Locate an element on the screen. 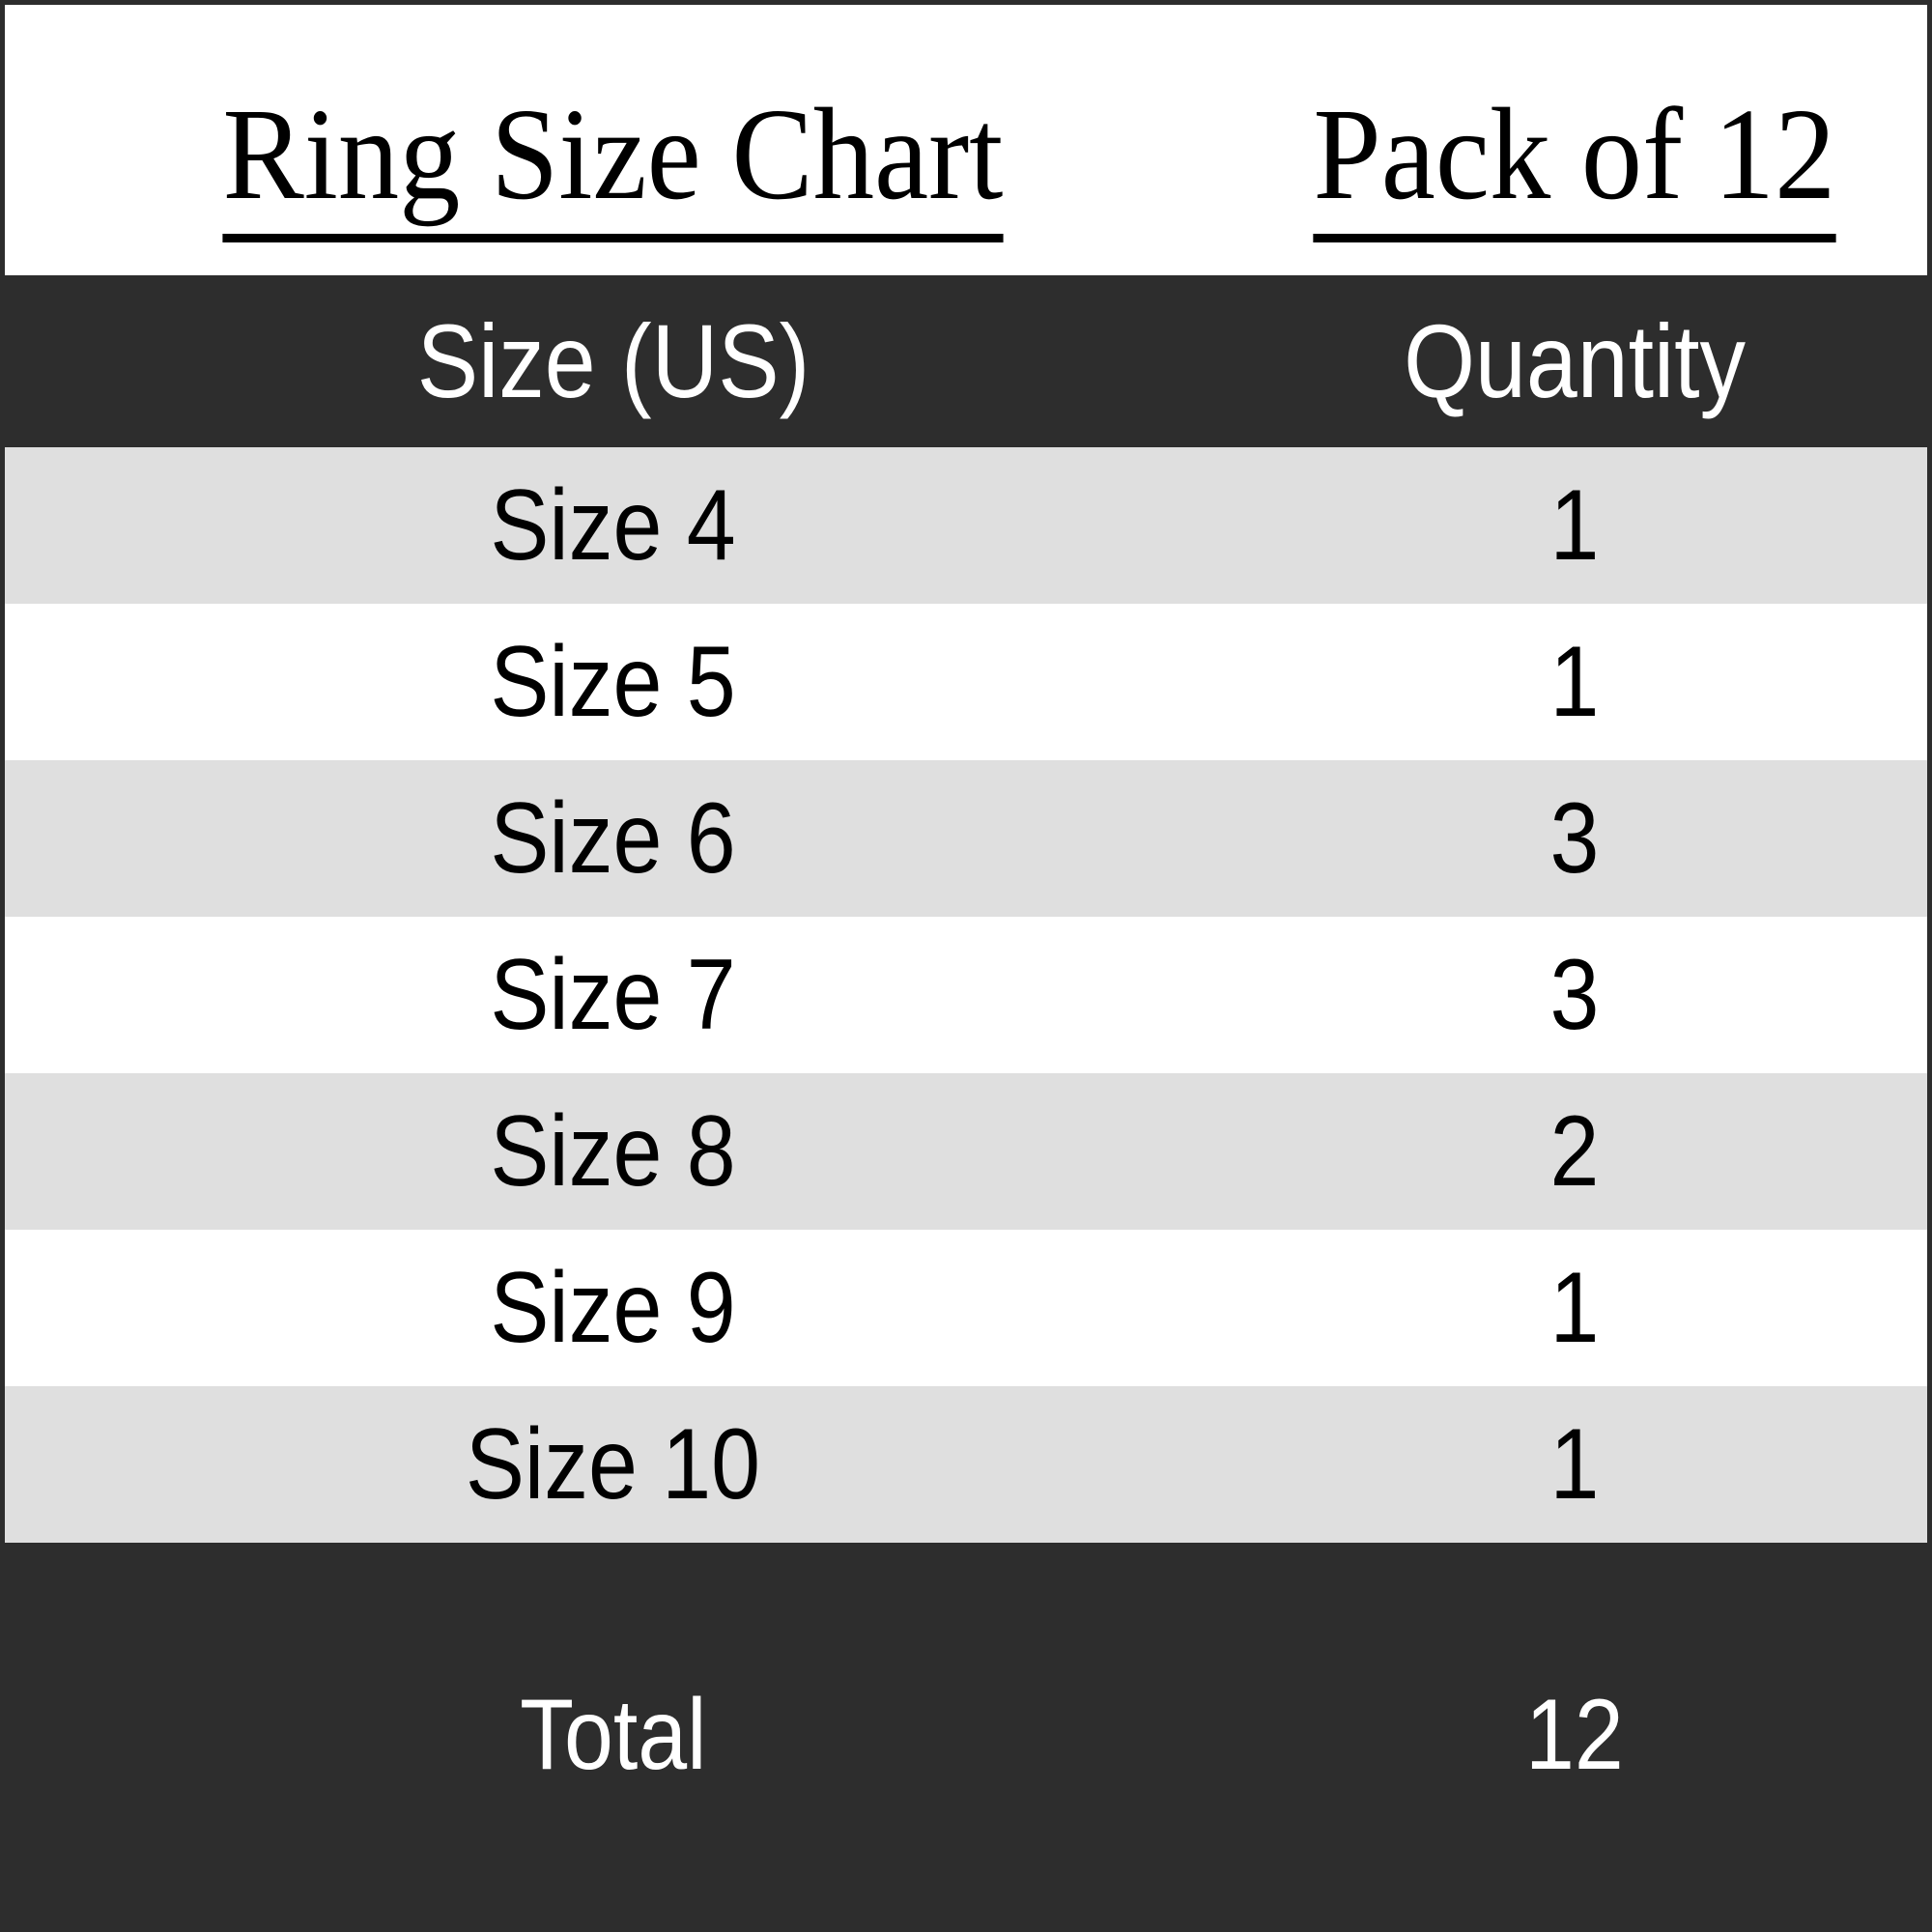 The image size is (1932, 1932). cell-size: Size 7 is located at coordinates (613, 995).